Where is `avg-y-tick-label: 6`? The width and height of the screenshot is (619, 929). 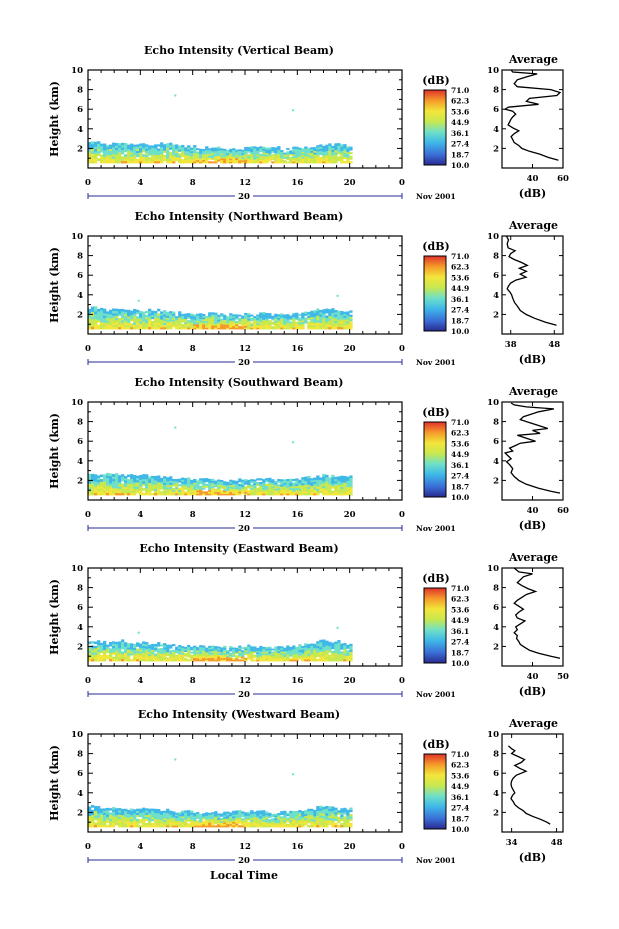 avg-y-tick-label: 6 is located at coordinates (496, 774).